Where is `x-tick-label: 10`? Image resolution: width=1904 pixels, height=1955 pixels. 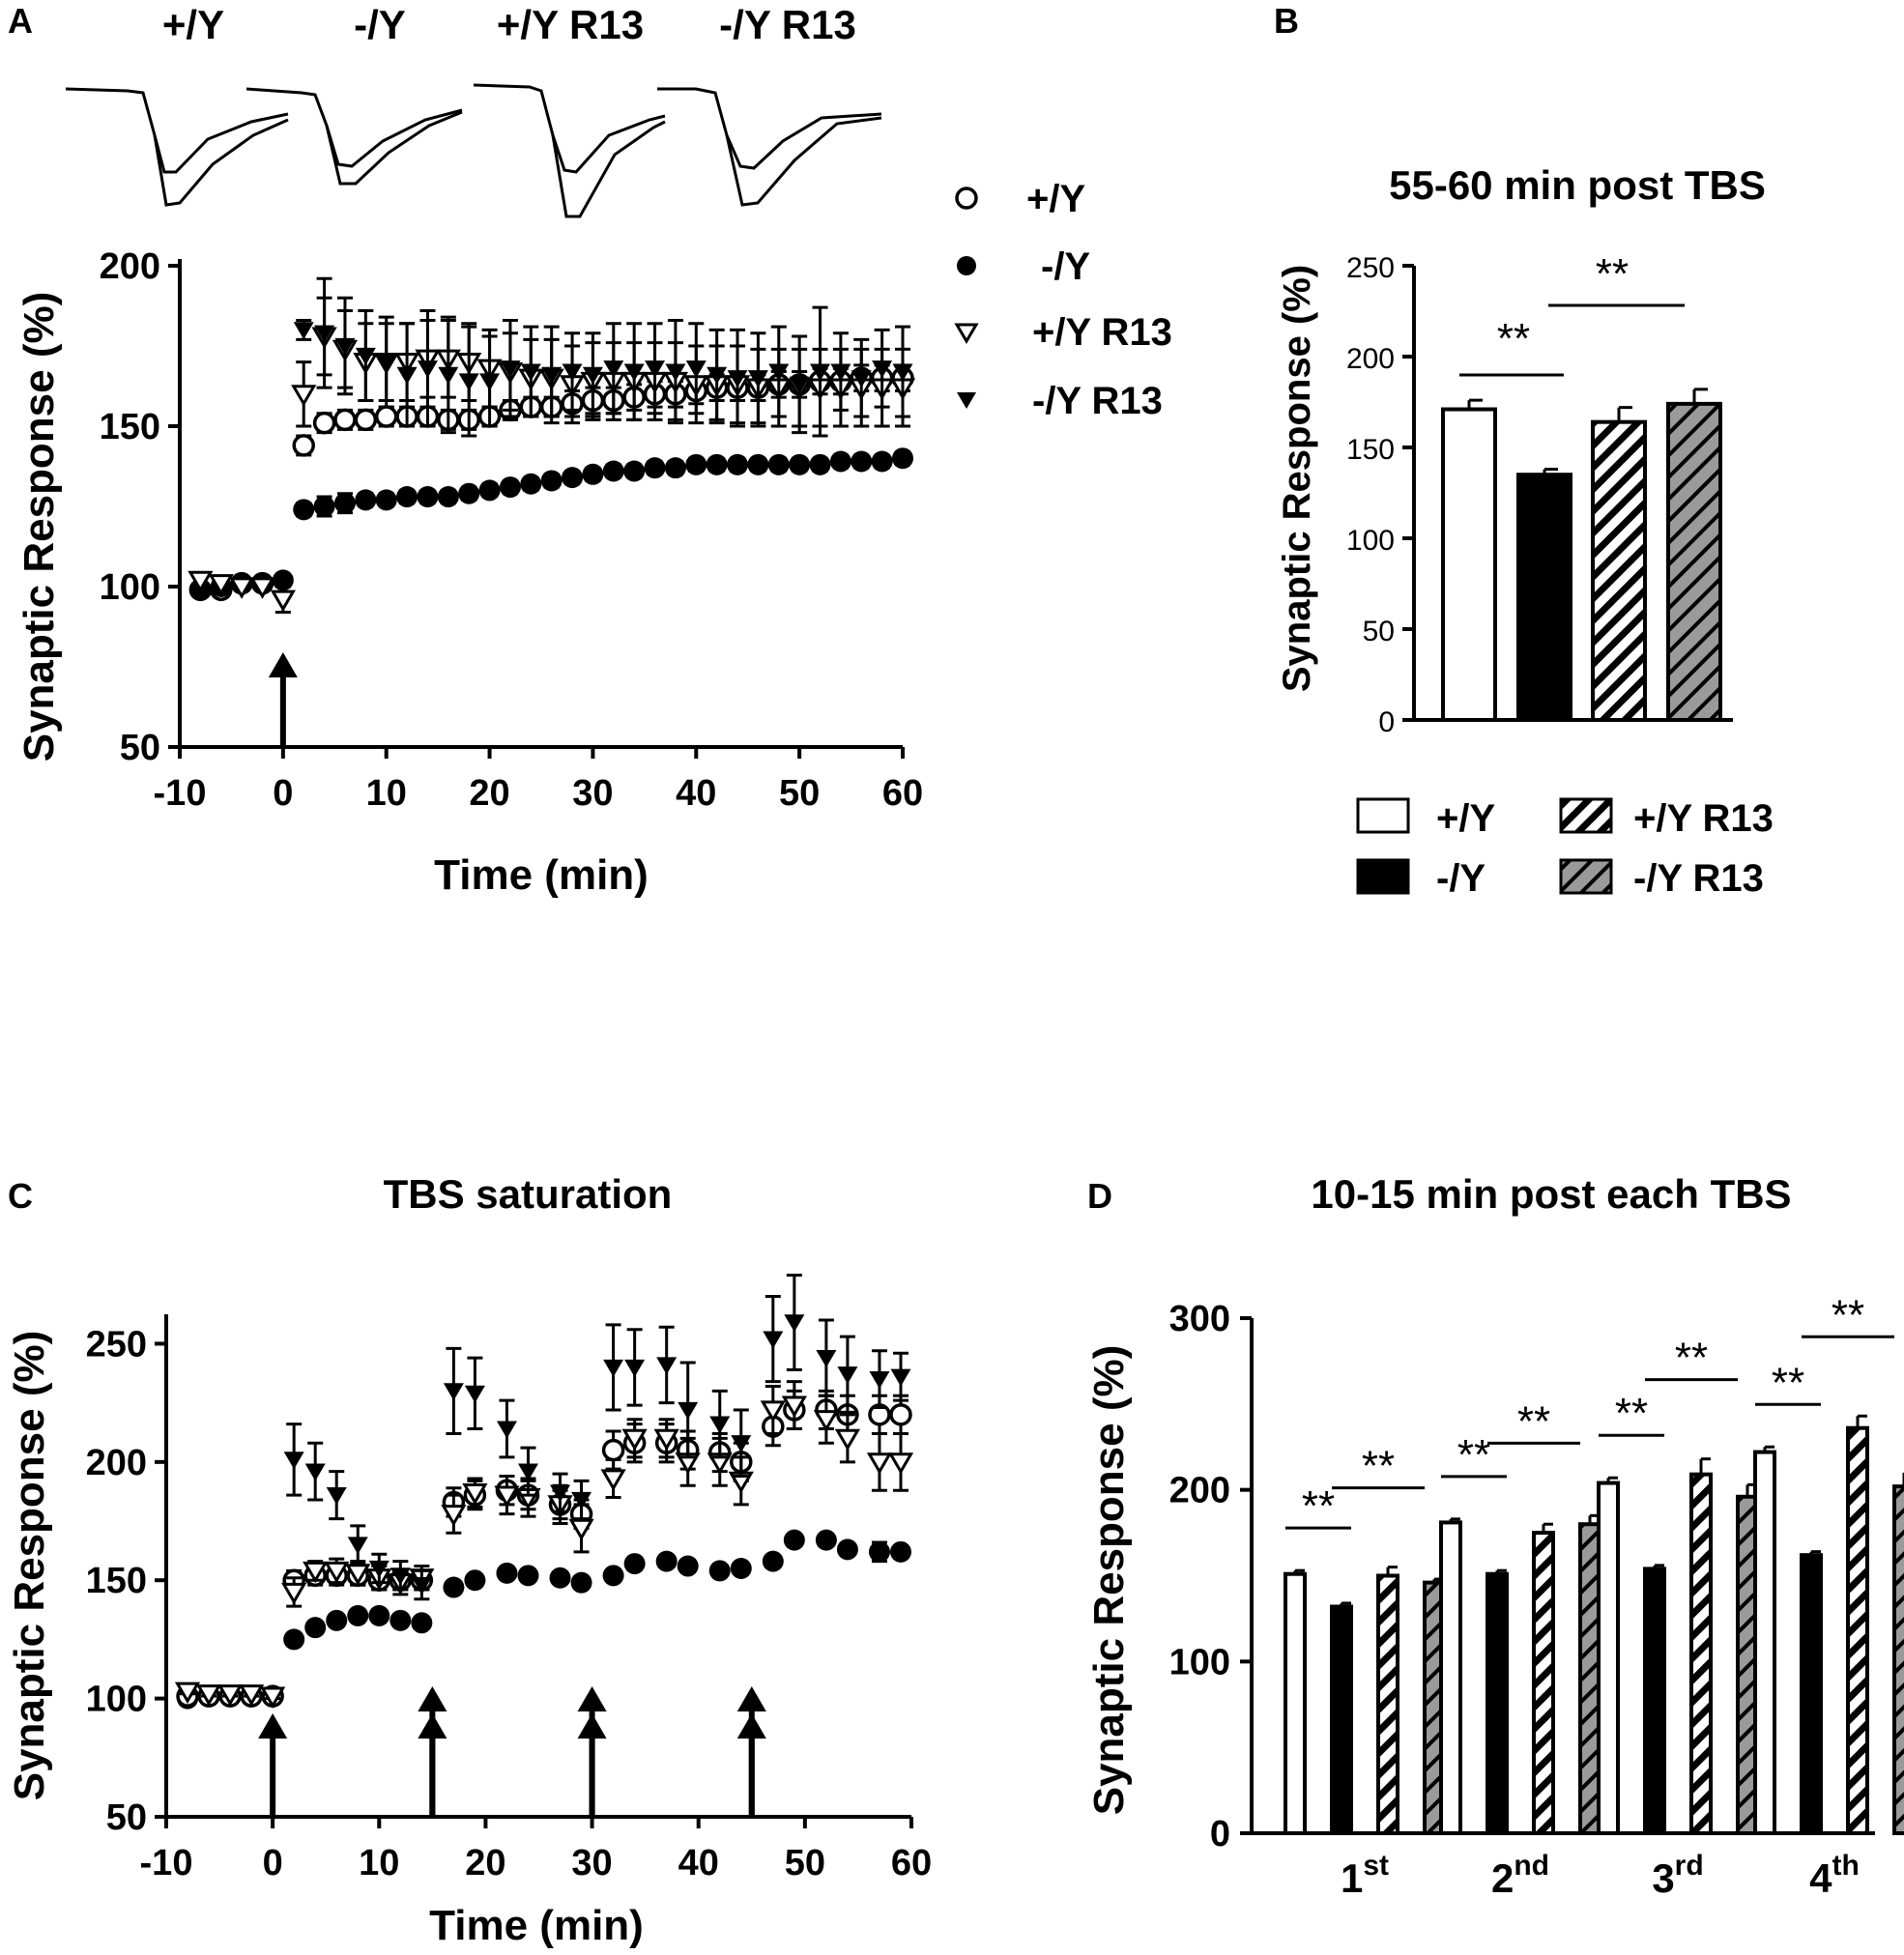 x-tick-label: 10 is located at coordinates (379, 1863).